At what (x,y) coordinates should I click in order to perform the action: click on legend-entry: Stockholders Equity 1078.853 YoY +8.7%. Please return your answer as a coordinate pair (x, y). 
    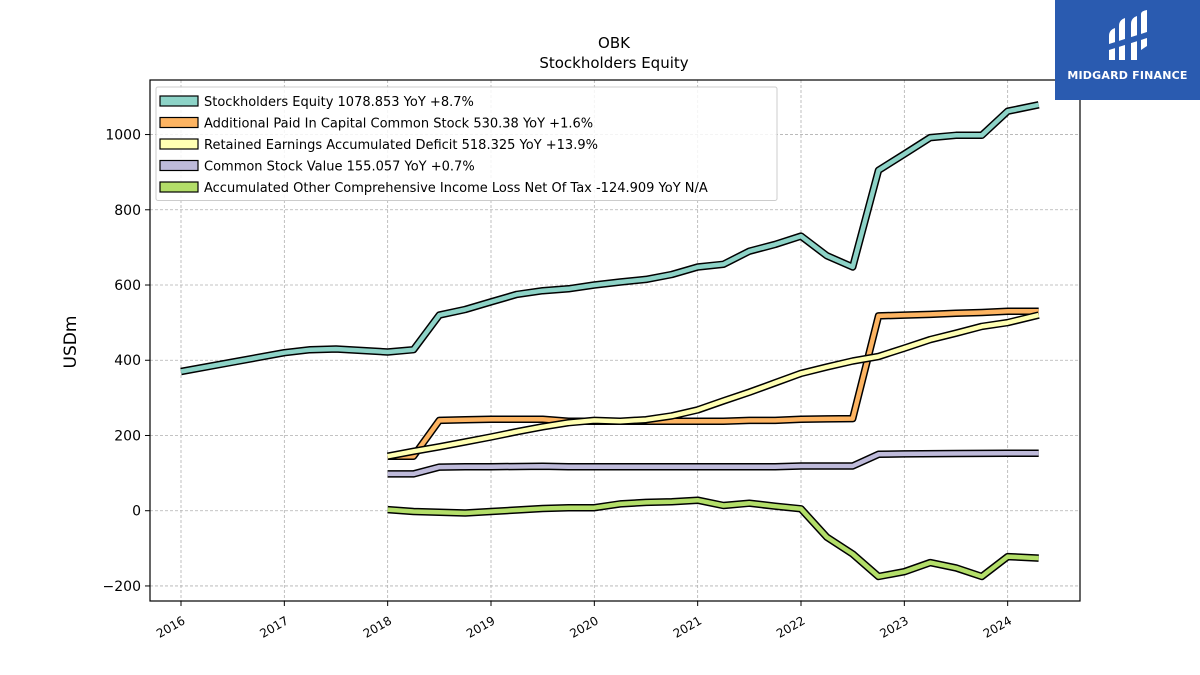
    Looking at the image, I should click on (339, 102).